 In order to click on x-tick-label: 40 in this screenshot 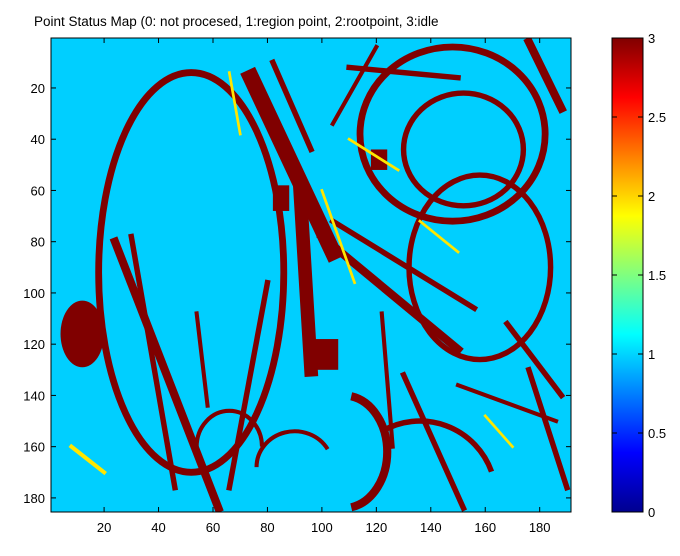, I will do `click(158, 527)`.